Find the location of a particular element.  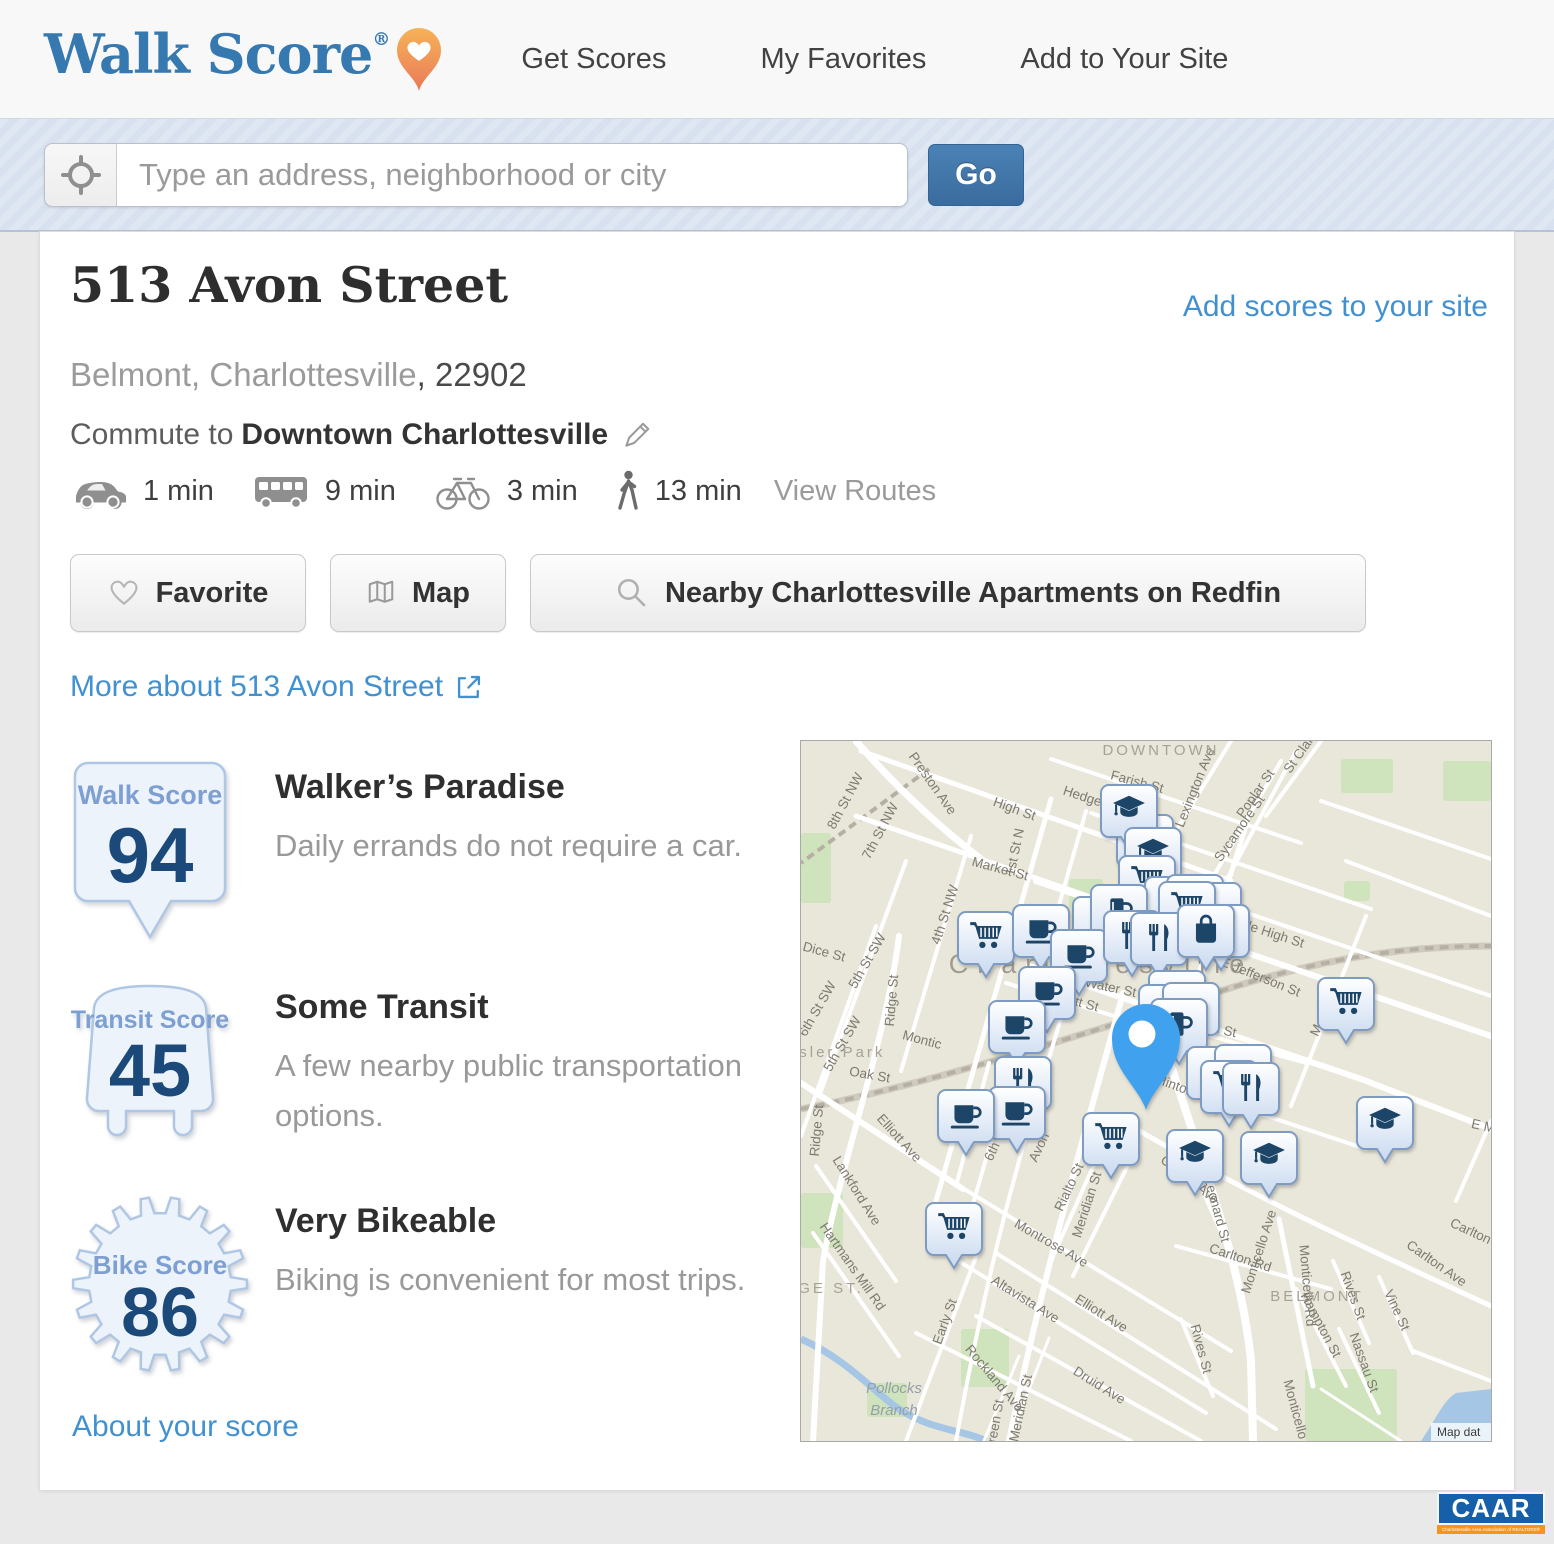

area-label: BELMONT is located at coordinates (1317, 1296).